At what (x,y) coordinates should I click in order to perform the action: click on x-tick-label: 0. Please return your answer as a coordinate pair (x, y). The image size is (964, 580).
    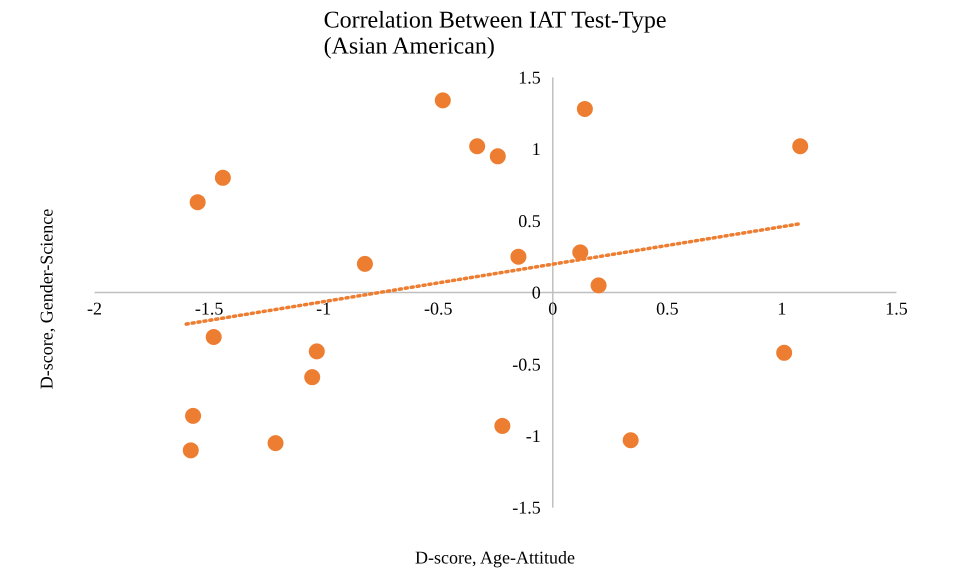
    Looking at the image, I should click on (553, 308).